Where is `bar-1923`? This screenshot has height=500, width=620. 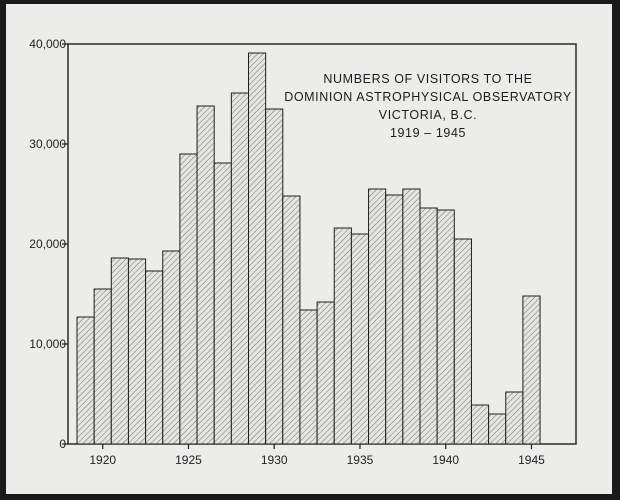
bar-1923 is located at coordinates (154, 357).